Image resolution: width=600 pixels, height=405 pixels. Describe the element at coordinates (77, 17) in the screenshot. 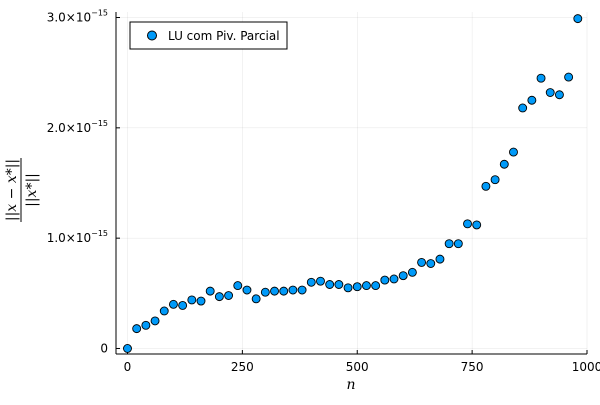

I see `y-tick-label: 3.0×10⁻¹⁵` at that location.